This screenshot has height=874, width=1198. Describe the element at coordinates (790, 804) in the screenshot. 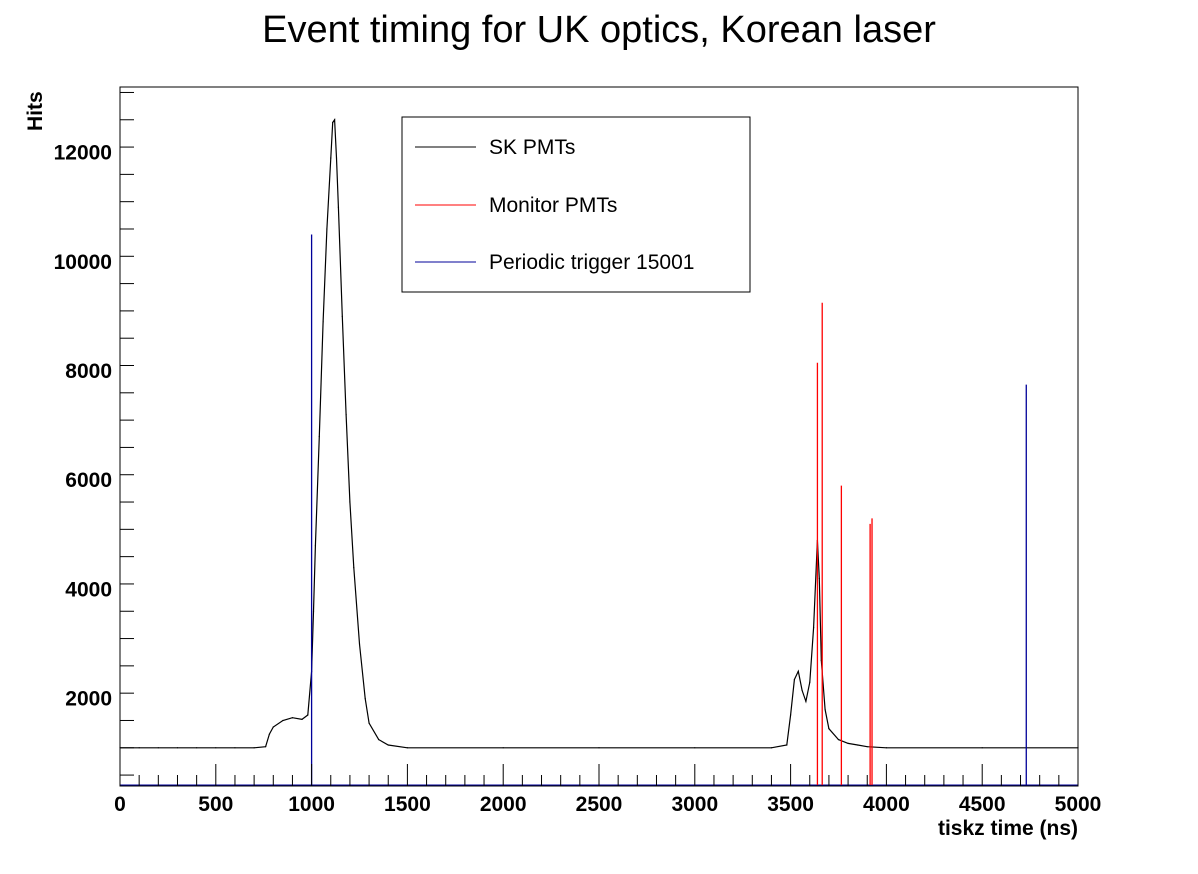

I see `x-tick-label: 3500` at that location.